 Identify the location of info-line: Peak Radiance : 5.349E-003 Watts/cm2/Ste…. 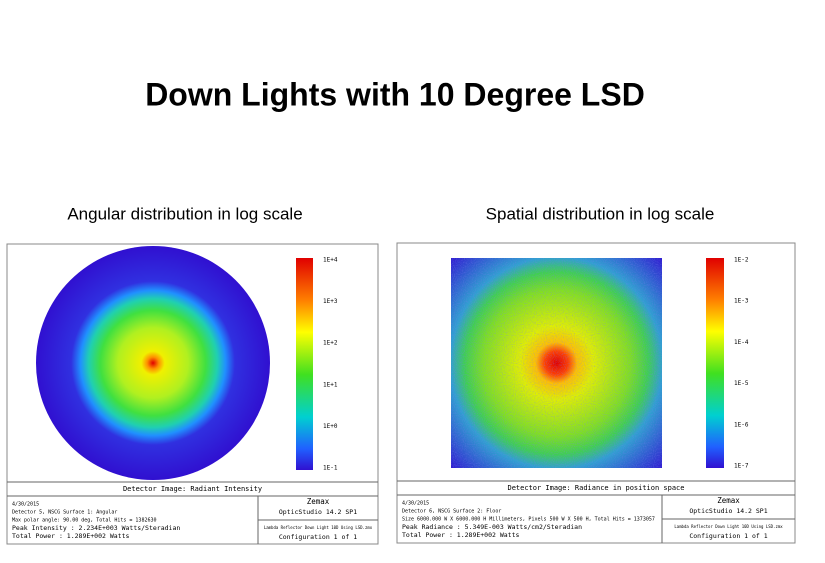
(492, 527).